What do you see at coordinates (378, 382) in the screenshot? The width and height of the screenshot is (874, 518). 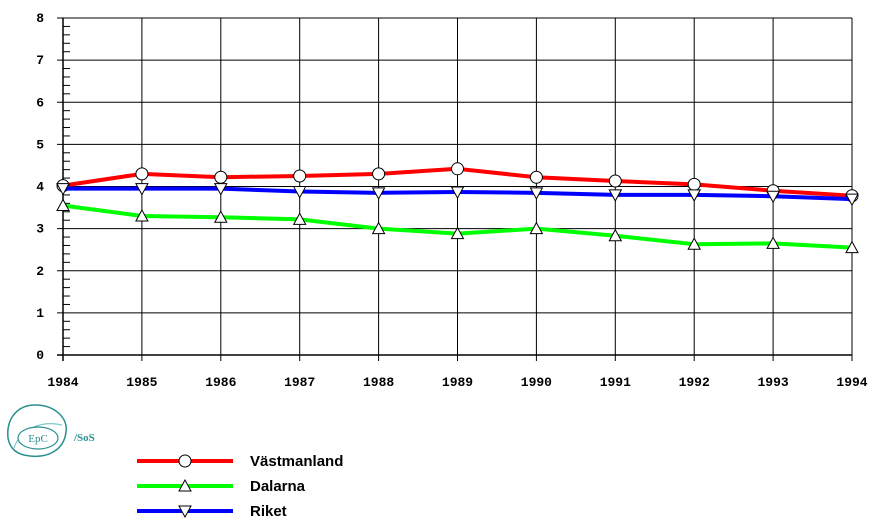 I see `x-tick-label: 1988` at bounding box center [378, 382].